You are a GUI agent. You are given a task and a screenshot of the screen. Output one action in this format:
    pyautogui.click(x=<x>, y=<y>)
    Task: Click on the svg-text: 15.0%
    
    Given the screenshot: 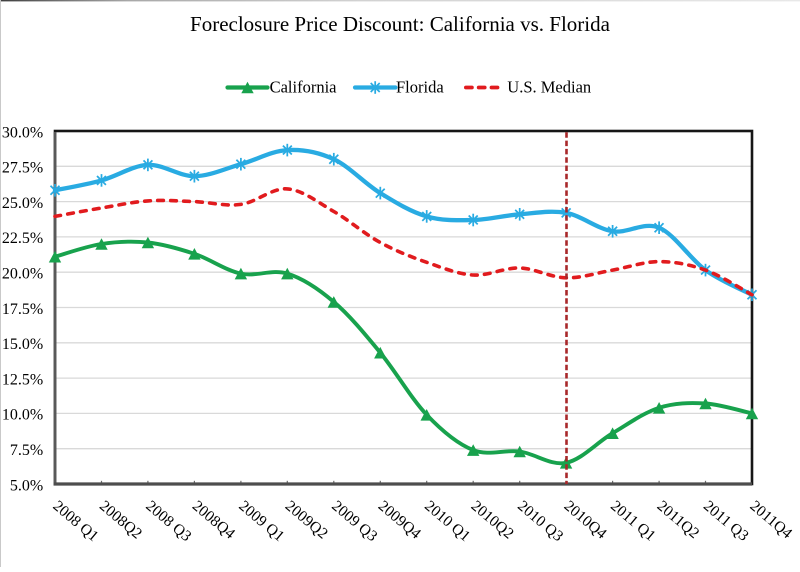 What is the action you would take?
    pyautogui.click(x=22, y=344)
    